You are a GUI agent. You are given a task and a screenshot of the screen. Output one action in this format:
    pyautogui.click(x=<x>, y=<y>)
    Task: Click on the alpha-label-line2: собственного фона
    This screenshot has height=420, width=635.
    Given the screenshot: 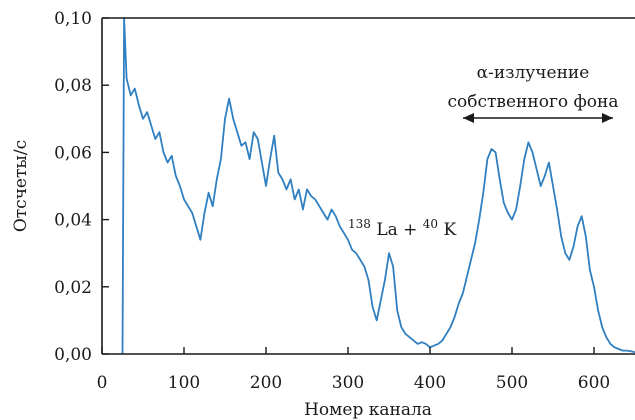 What is the action you would take?
    pyautogui.click(x=533, y=102)
    